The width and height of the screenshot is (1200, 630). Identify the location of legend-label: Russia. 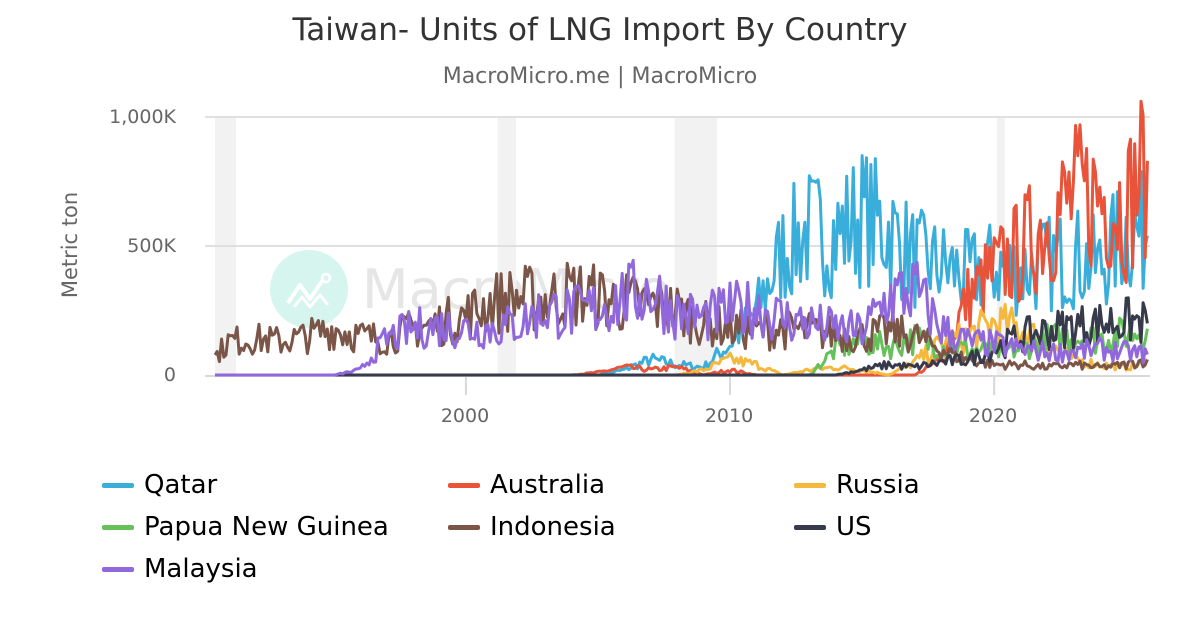
(878, 485).